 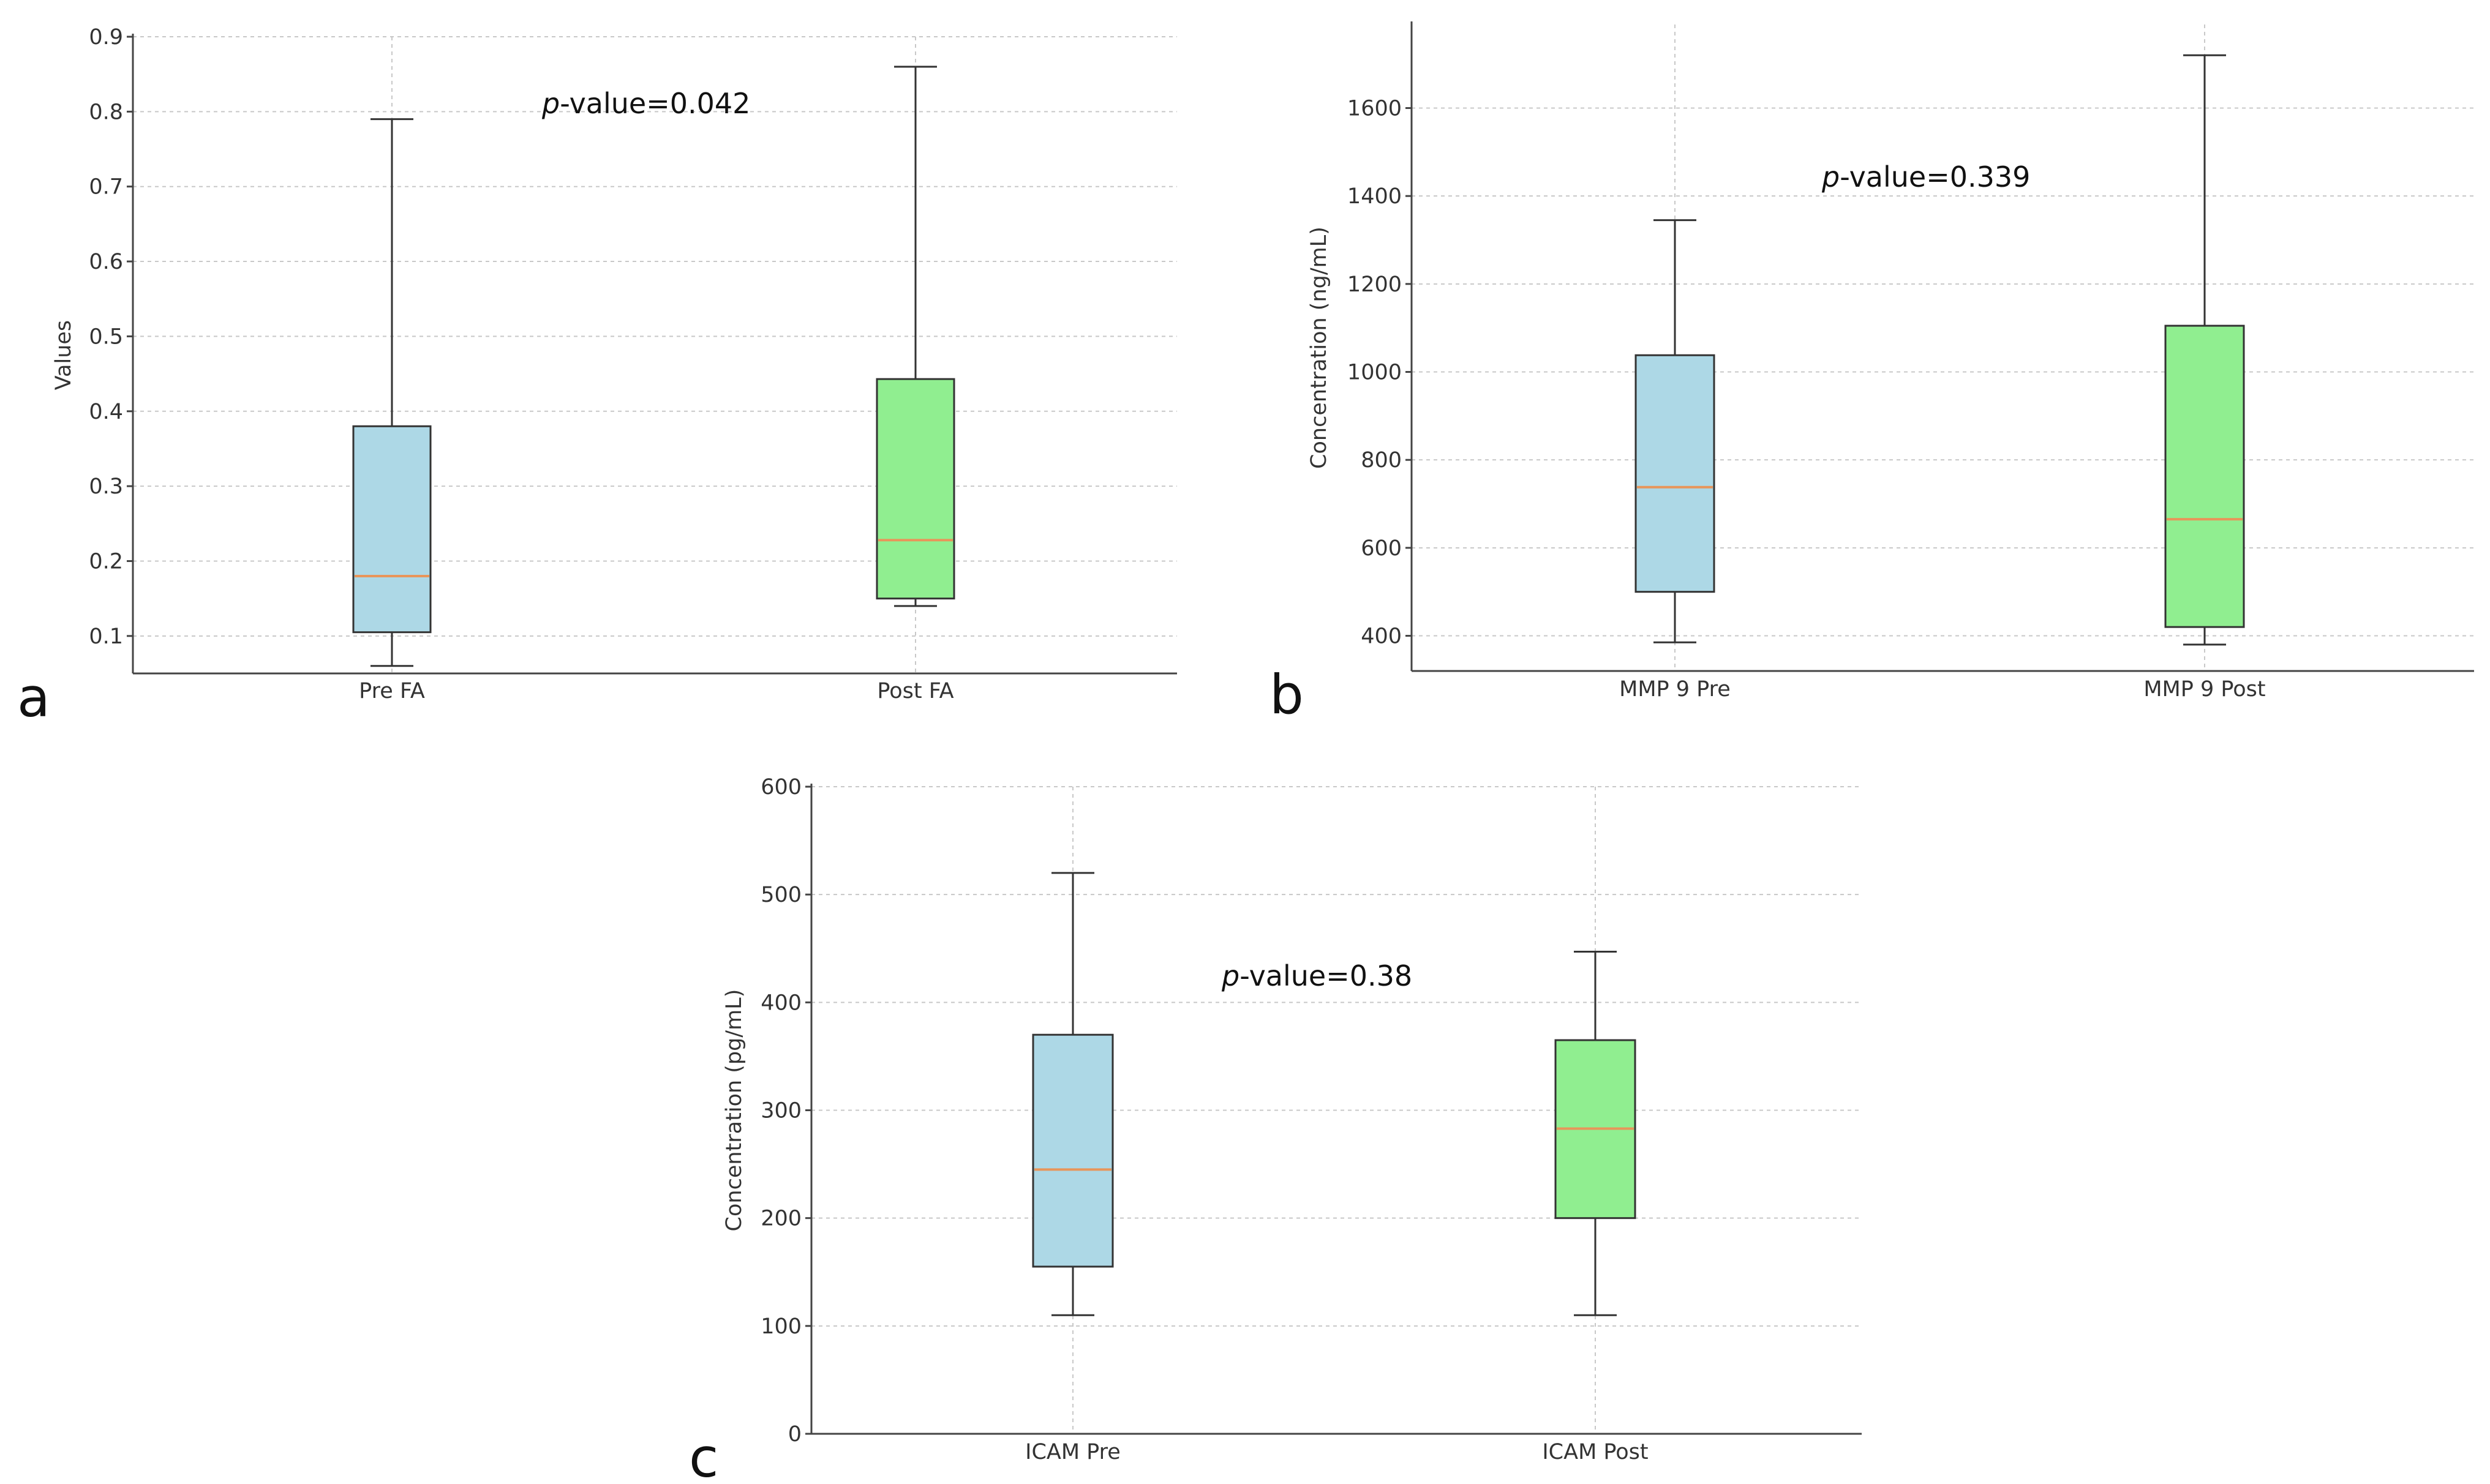 I want to click on p-value-text-c: -value=0.38, so click(x=1325, y=976).